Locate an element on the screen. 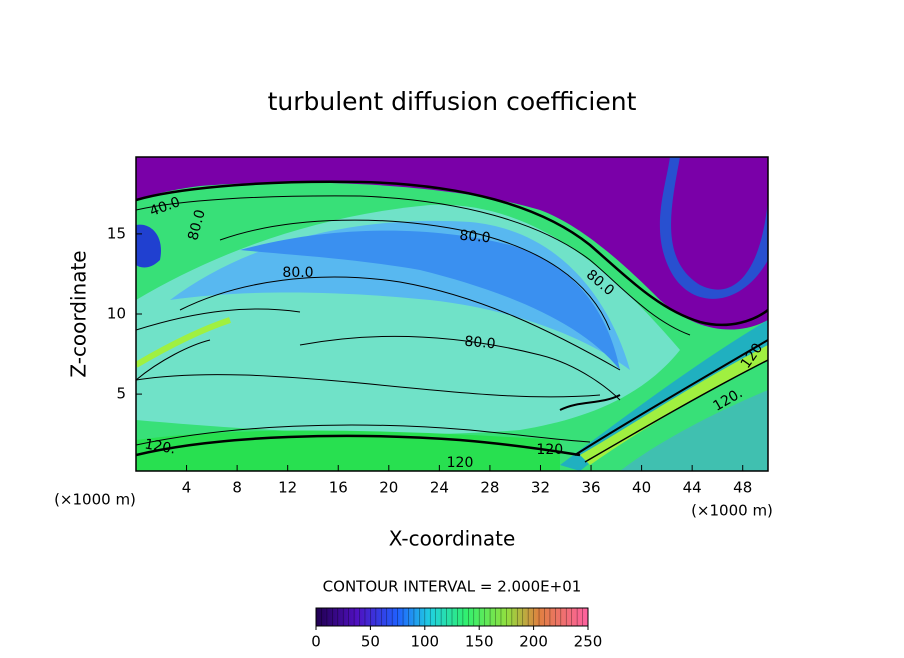 The width and height of the screenshot is (904, 658). x-tick-label: 36 is located at coordinates (590, 488).